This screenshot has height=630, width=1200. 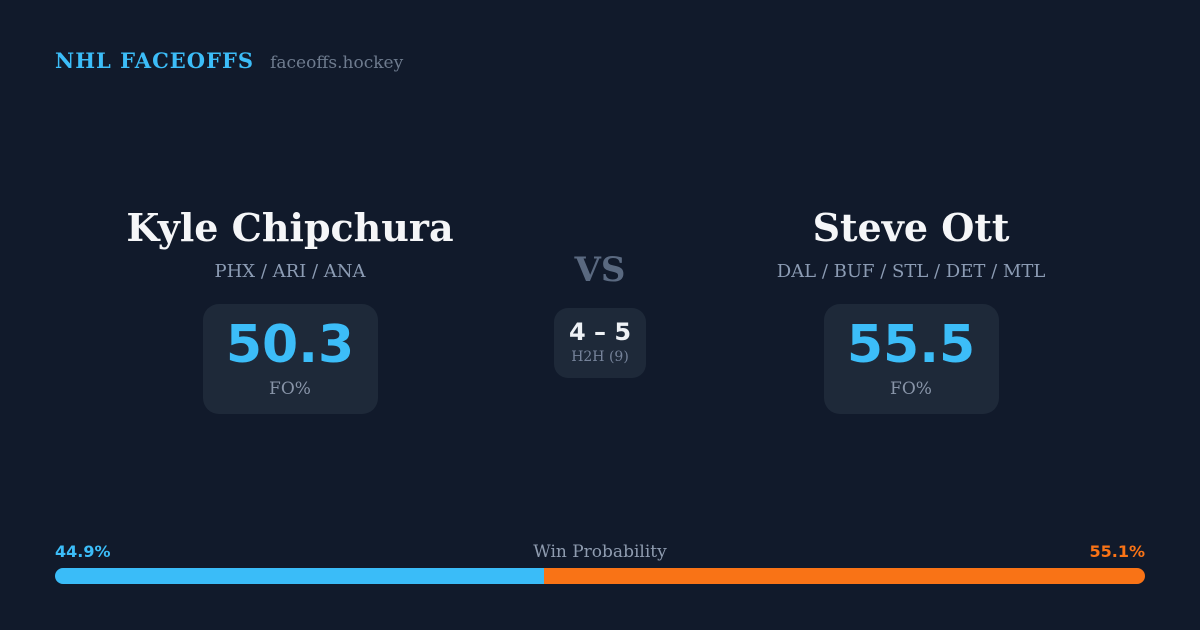 I want to click on h2h-card: 4 – 5 H2H (9), so click(x=600, y=342).